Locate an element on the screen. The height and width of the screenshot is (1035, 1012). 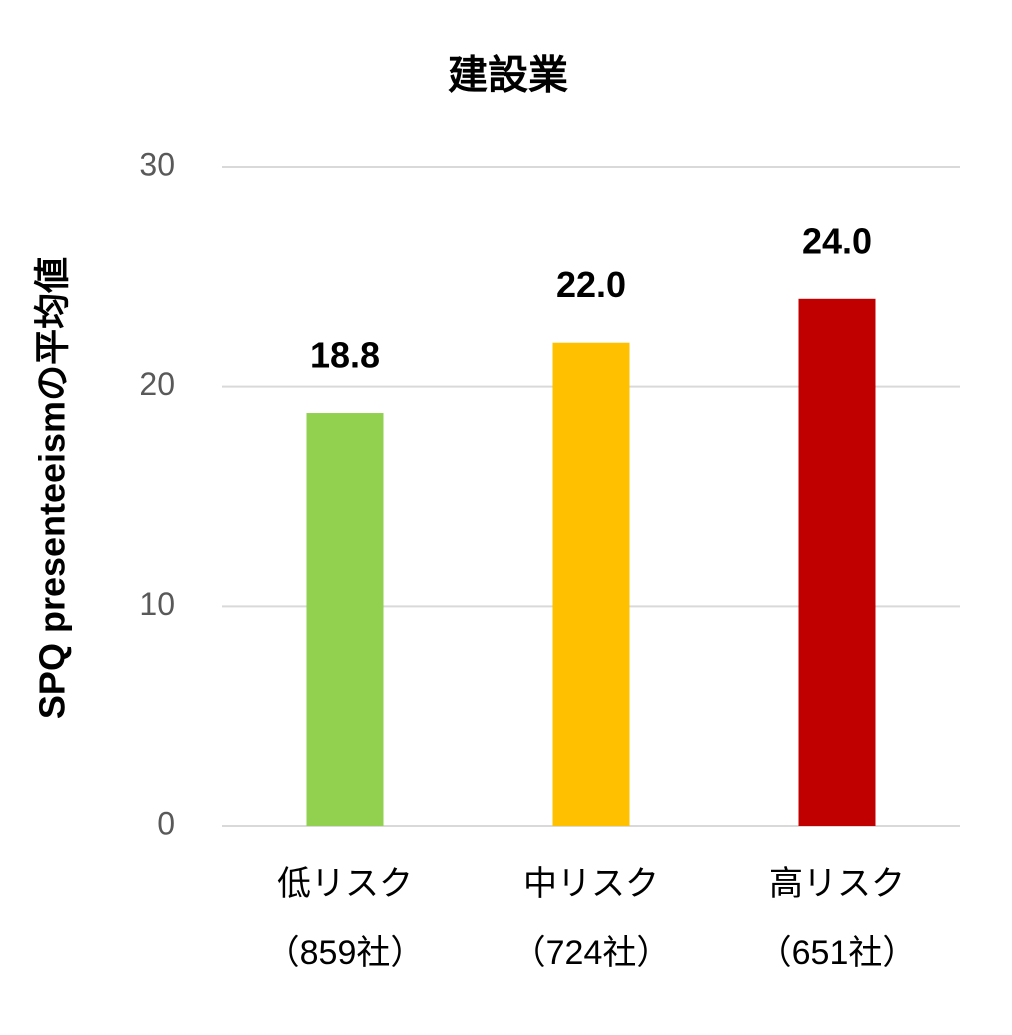
chart-title: 建設業 is located at coordinates (508, 76).